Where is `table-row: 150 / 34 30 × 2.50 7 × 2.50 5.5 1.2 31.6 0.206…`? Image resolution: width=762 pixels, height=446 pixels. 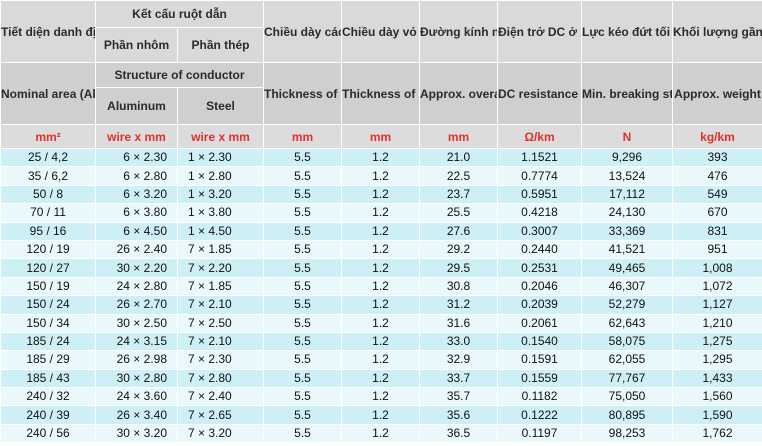
table-row: 150 / 34 30 × 2.50 7 × 2.50 5.5 1.2 31.6 0.206… is located at coordinates (381, 323).